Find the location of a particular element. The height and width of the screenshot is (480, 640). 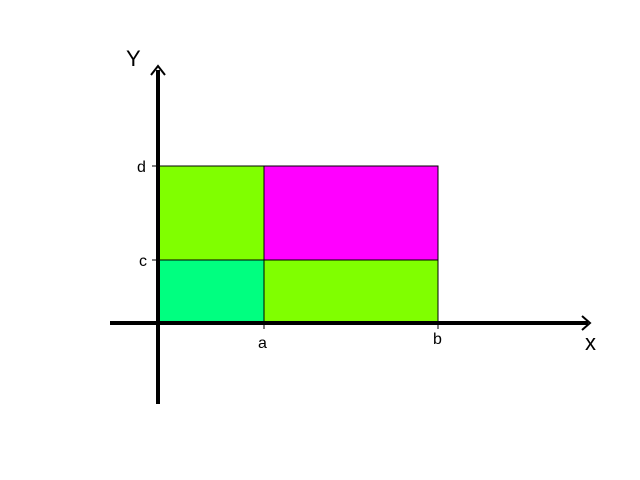

x-axis-name: x is located at coordinates (590, 342).